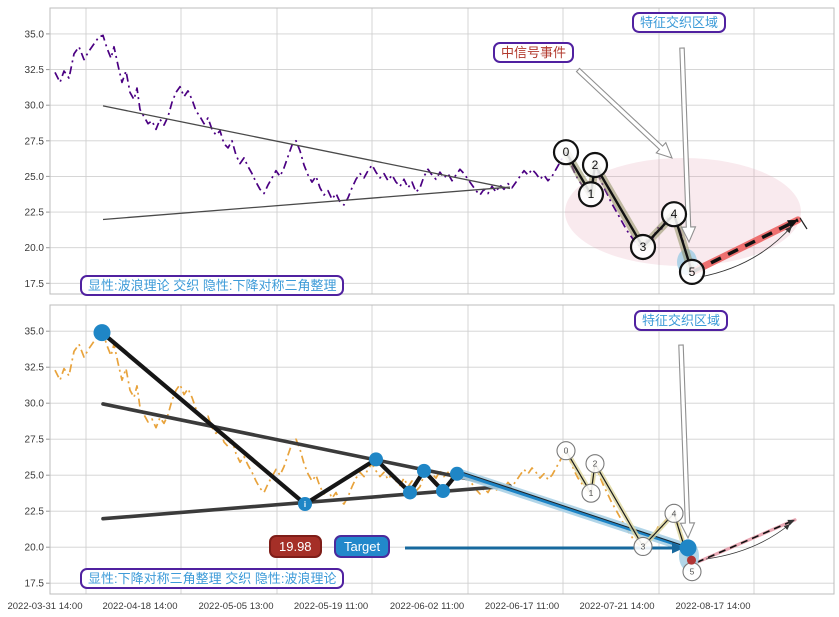  Describe the element at coordinates (749, 247) in the screenshot. I see `projection-panel1` at that location.